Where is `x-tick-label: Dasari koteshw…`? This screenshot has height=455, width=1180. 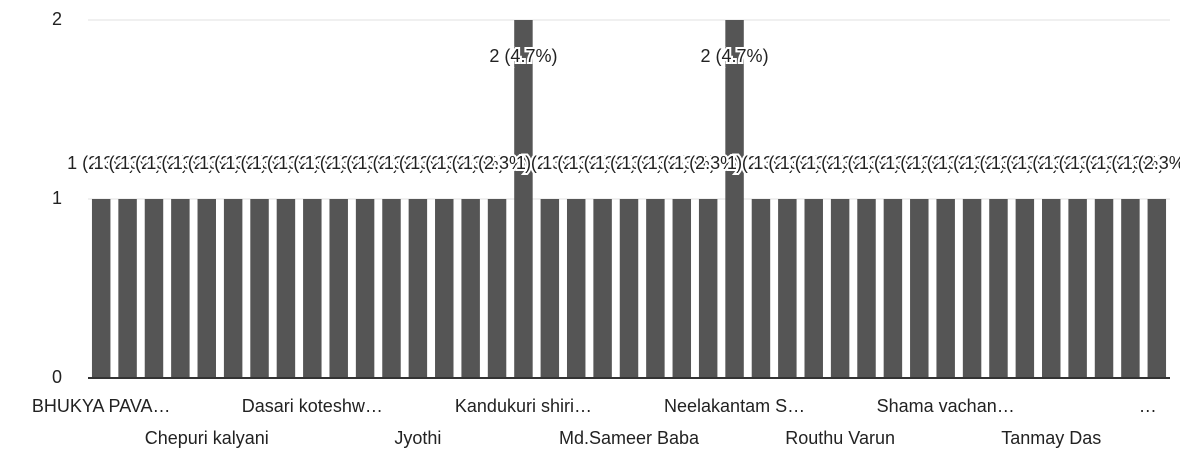 x-tick-label: Dasari koteshw… is located at coordinates (312, 406).